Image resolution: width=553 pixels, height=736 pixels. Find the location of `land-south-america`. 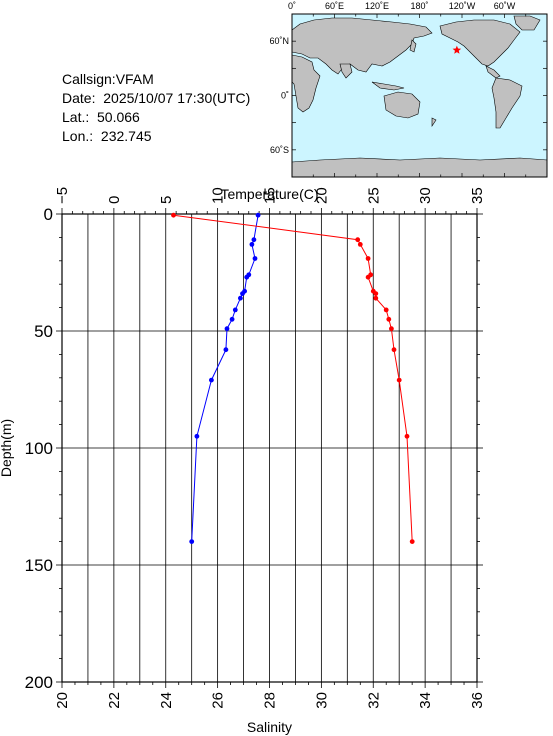

land-south-america is located at coordinates (507, 103).